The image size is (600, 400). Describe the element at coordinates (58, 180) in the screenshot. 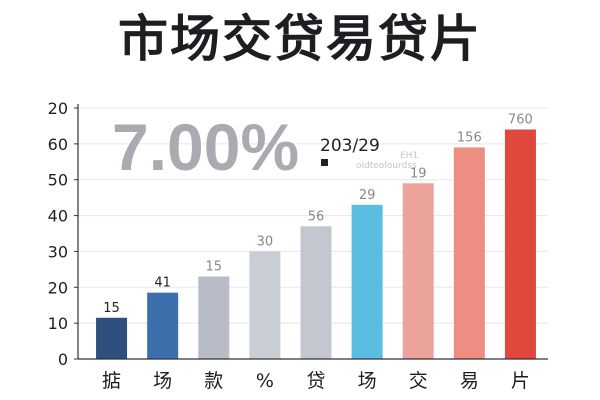

I see `y-tick-label: 50` at that location.